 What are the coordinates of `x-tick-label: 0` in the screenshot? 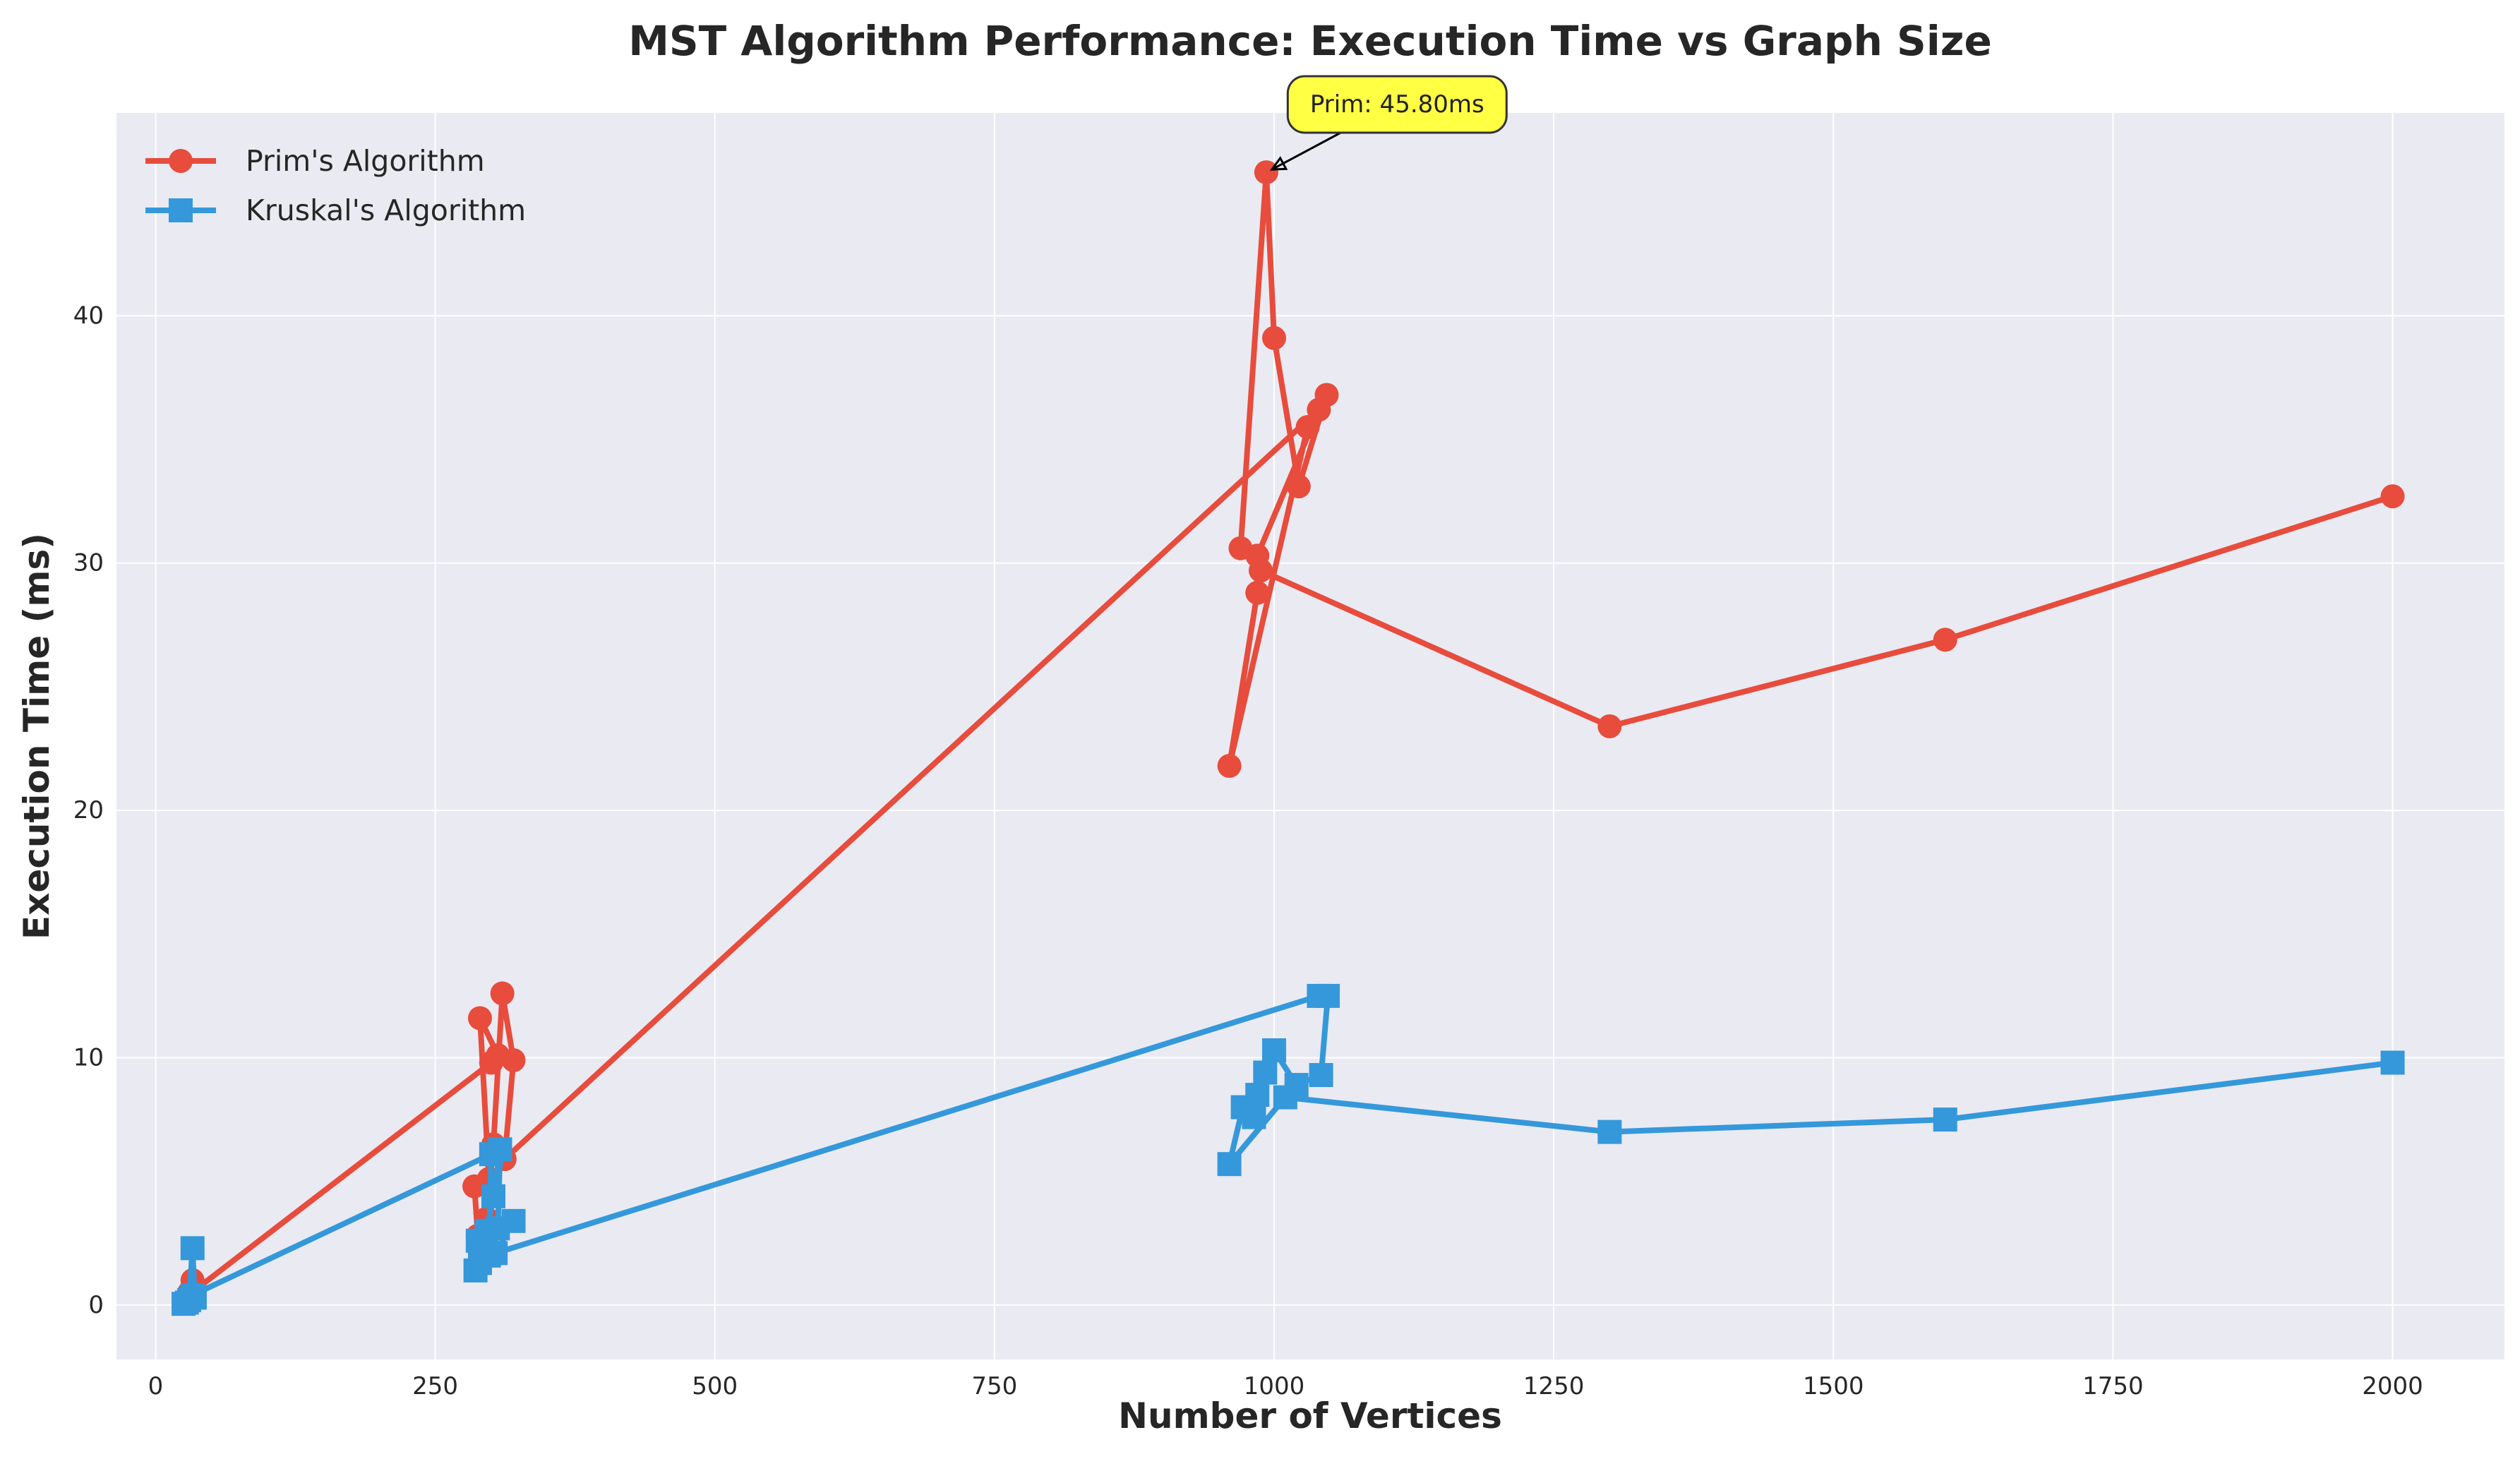 It's located at (156, 1386).